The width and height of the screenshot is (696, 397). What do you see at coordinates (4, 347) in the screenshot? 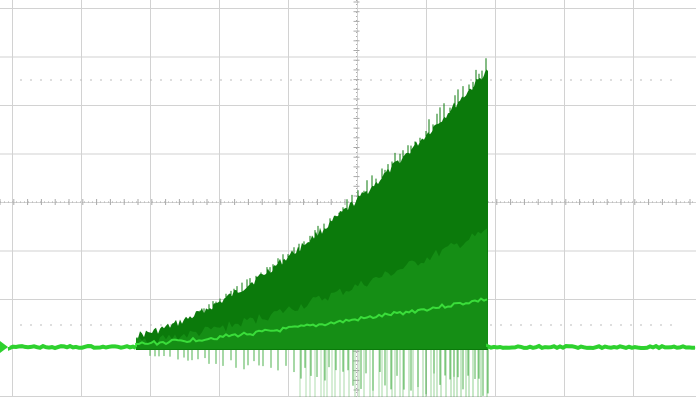
I see `ground-level-marker-icon` at bounding box center [4, 347].